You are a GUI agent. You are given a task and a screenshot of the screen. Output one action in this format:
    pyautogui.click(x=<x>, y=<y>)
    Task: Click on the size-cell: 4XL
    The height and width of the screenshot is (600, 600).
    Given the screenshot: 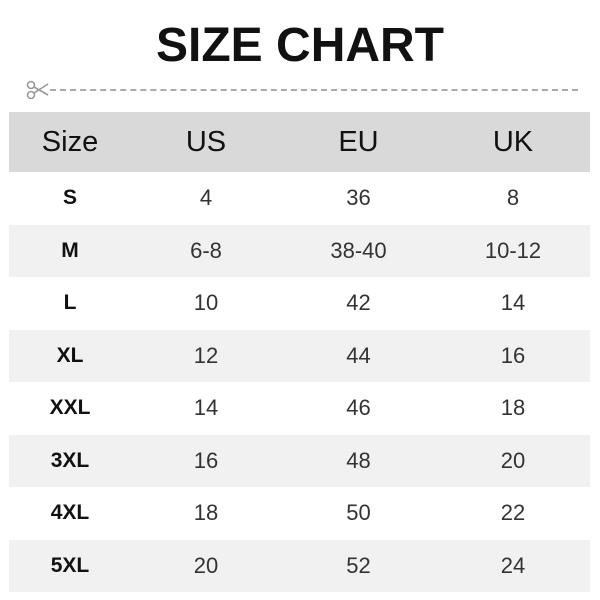 What is the action you would take?
    pyautogui.click(x=70, y=513)
    